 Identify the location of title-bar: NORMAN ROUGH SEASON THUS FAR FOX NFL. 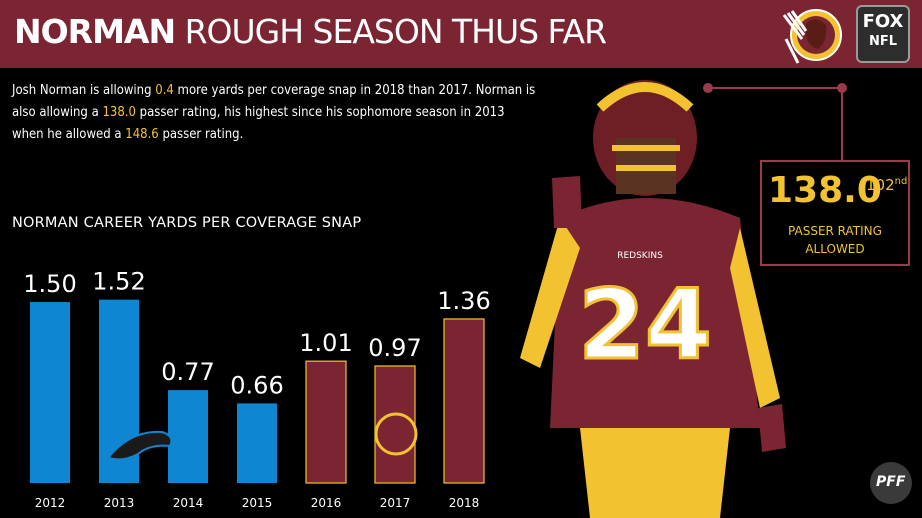
(461, 34).